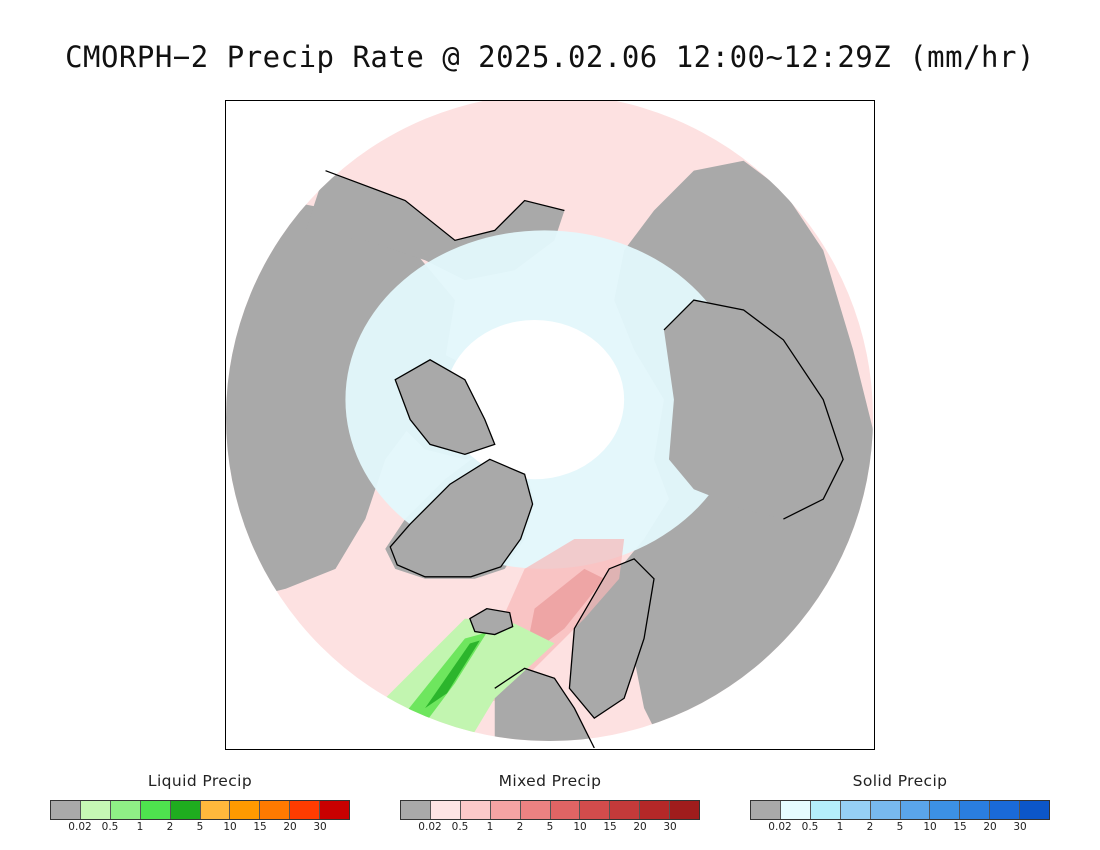  Describe the element at coordinates (900, 781) in the screenshot. I see `legend-title-solid: Solid Precip` at that location.